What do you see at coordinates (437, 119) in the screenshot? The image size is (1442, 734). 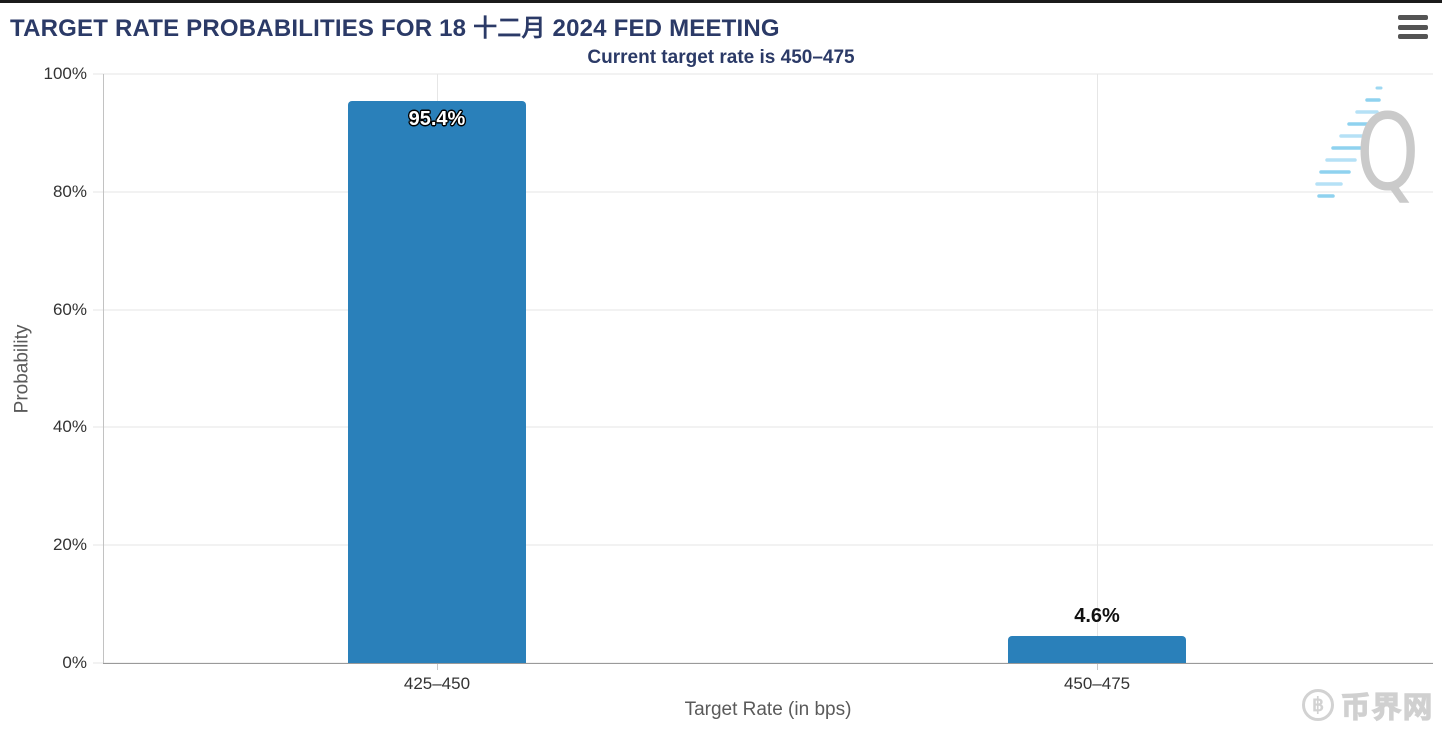 I see `bar-value-label: 95.4%` at bounding box center [437, 119].